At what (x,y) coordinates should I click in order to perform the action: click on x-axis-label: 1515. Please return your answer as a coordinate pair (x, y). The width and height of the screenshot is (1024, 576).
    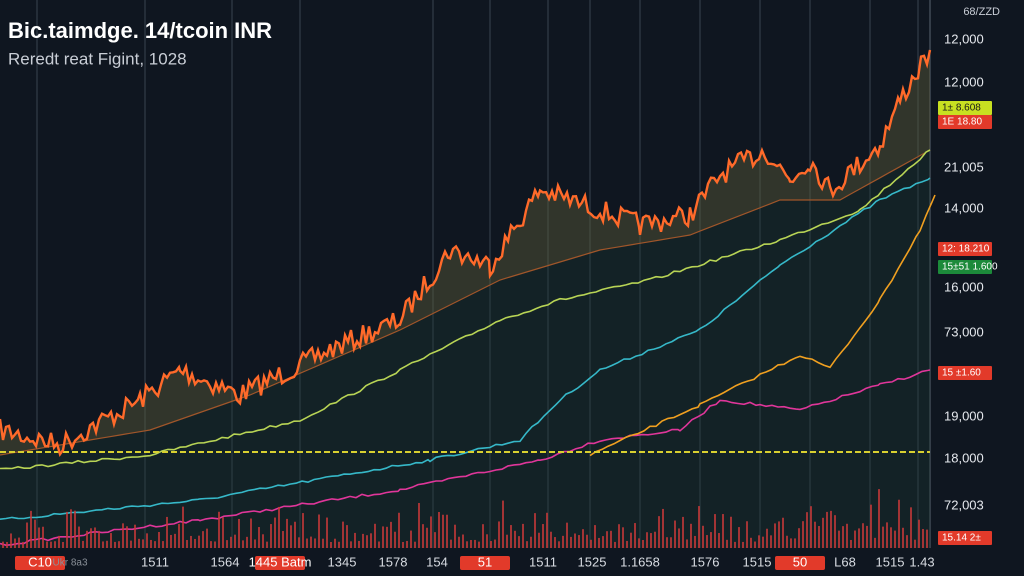
    Looking at the image, I should click on (757, 561).